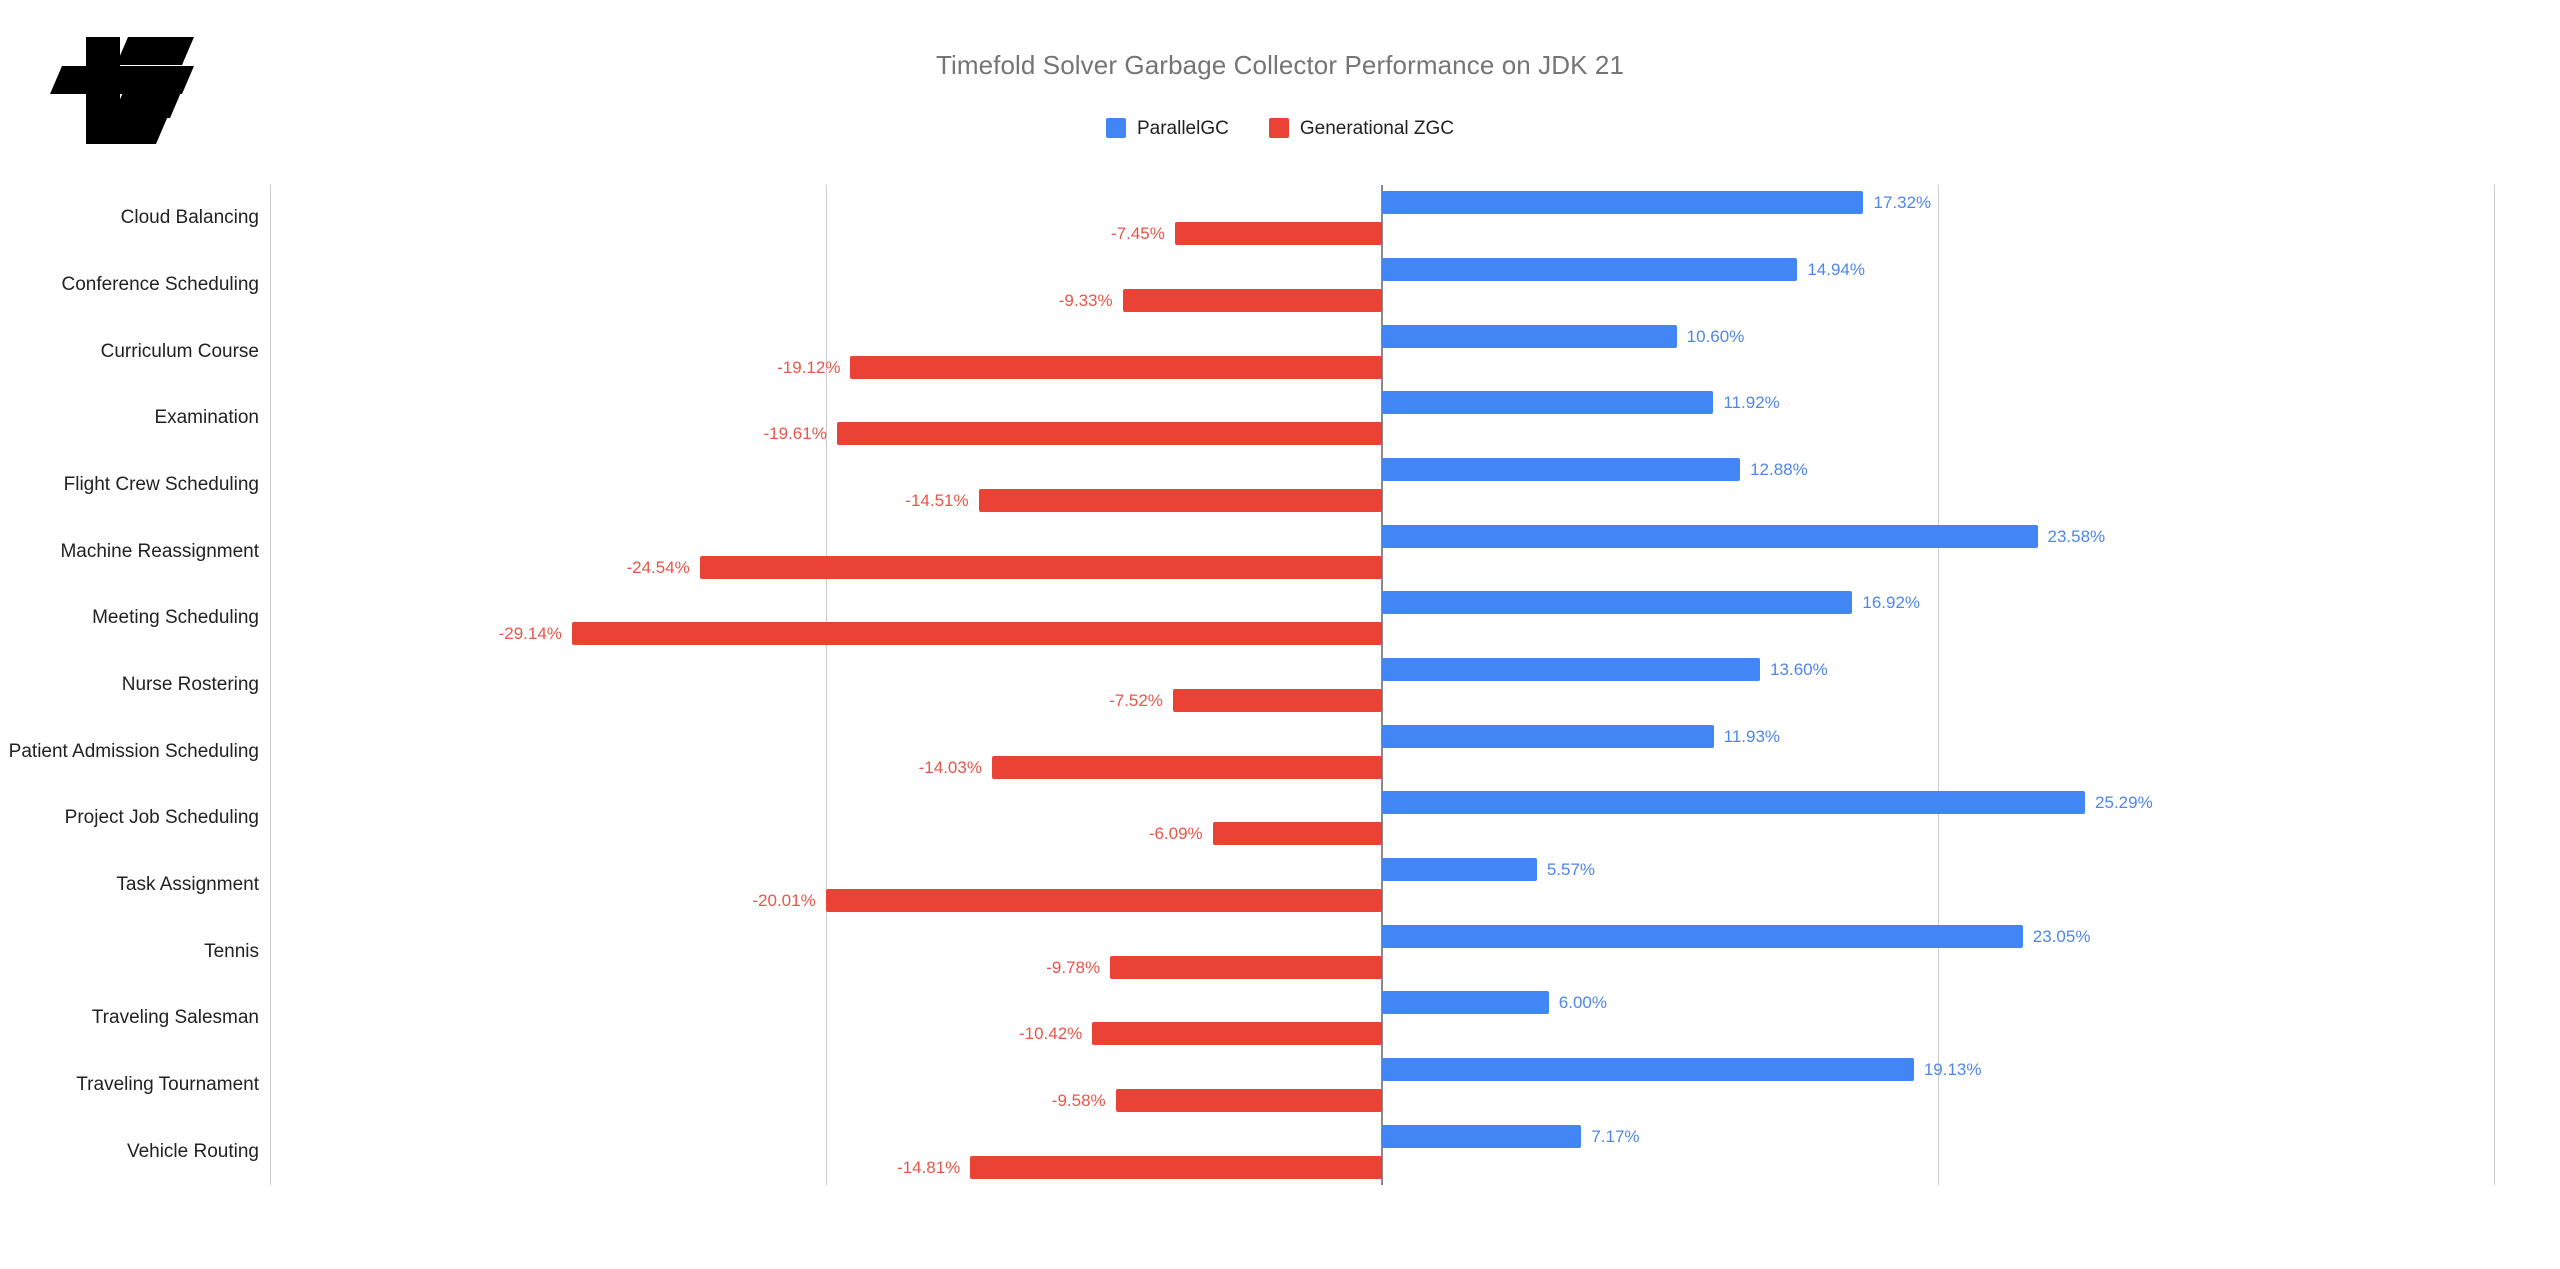 This screenshot has height=1269, width=2560. I want to click on bar-value-label-parallelgc: 6.00%, so click(1582, 1003).